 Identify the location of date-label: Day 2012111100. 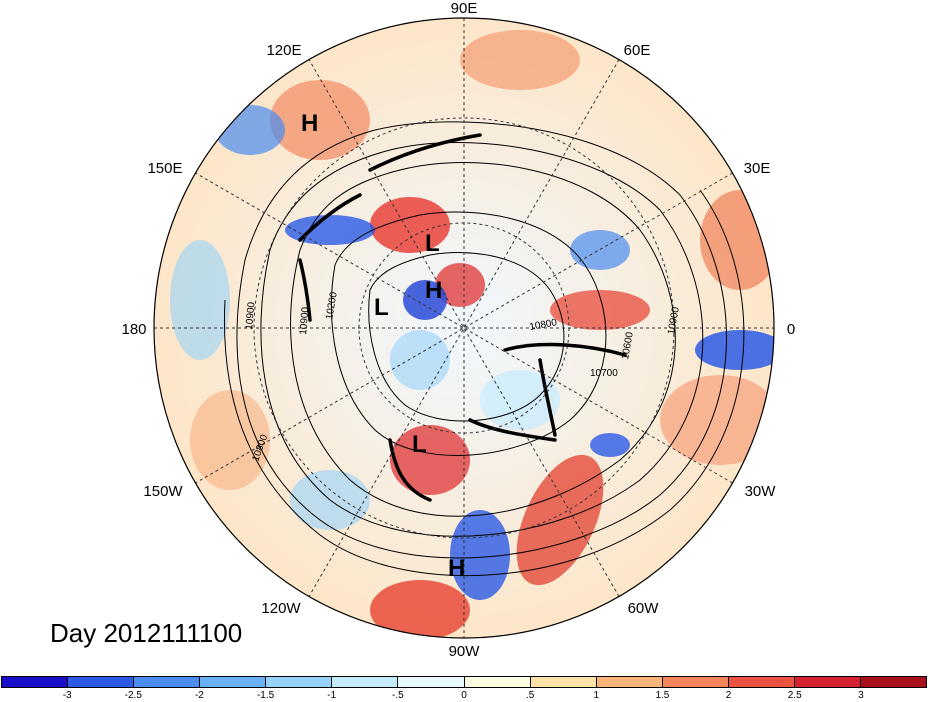
(146, 633).